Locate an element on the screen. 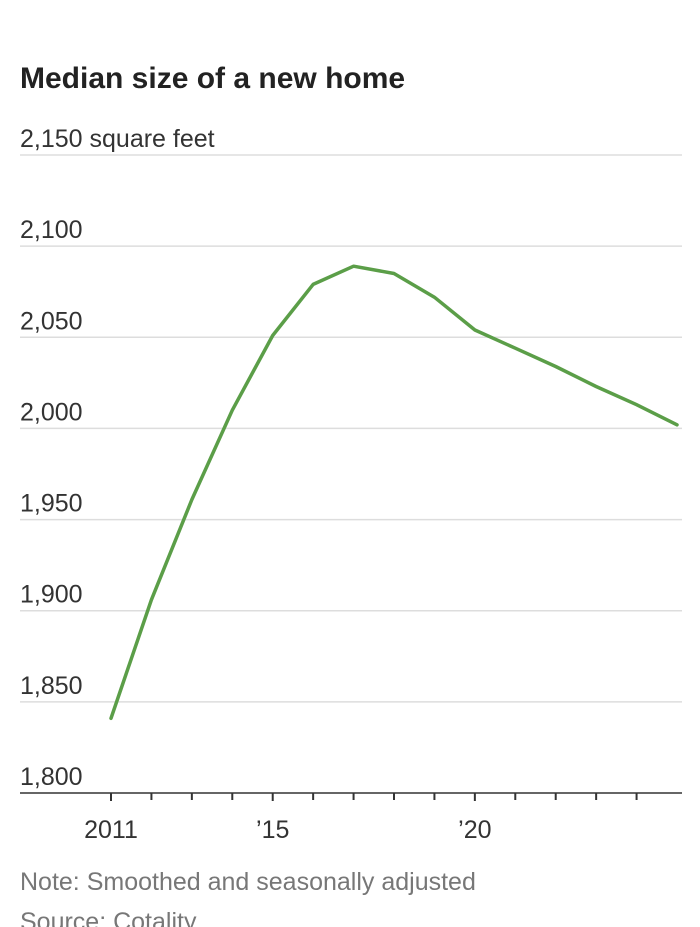 The image size is (700, 927). x-tick-label: 2011 is located at coordinates (111, 830).